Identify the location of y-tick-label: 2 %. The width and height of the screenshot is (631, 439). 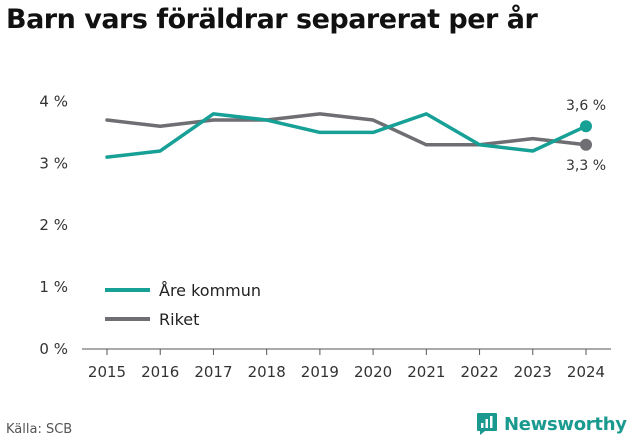
(53, 225).